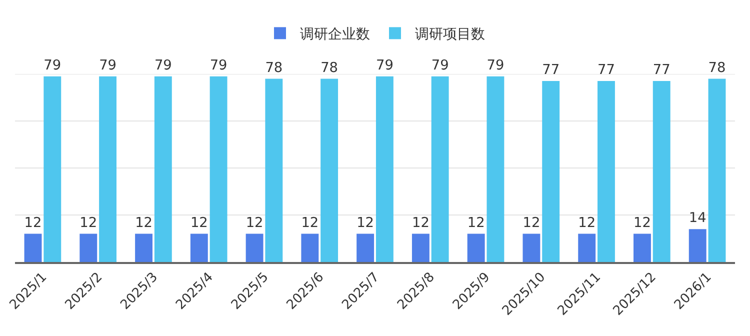  Describe the element at coordinates (697, 218) in the screenshot. I see `data-label: 14` at that location.